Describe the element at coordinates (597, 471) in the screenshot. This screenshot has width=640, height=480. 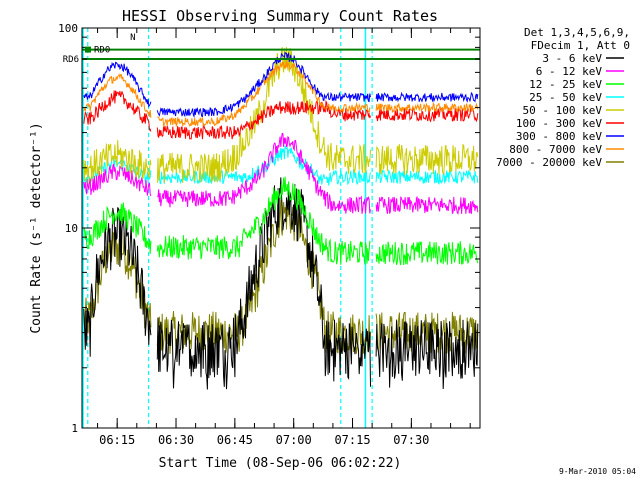
I see `date-stamp: 9-Mar-2010 05:04` at that location.